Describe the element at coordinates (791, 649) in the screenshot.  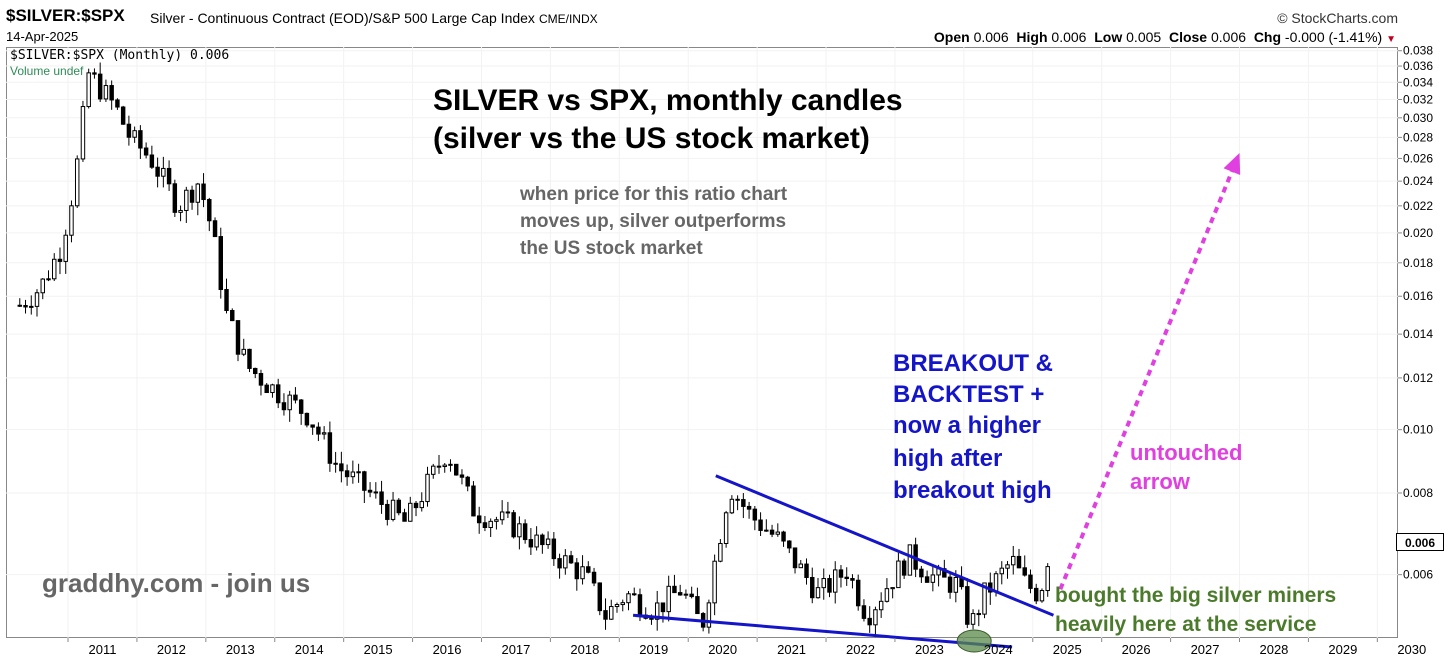
I see `x-tick-label: 2021` at that location.